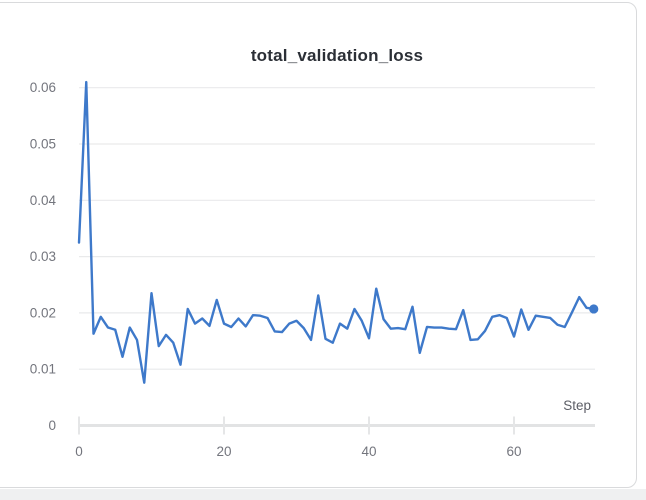 Image resolution: width=646 pixels, height=500 pixels. Describe the element at coordinates (43, 369) in the screenshot. I see `y-tick-label: 0.01` at that location.